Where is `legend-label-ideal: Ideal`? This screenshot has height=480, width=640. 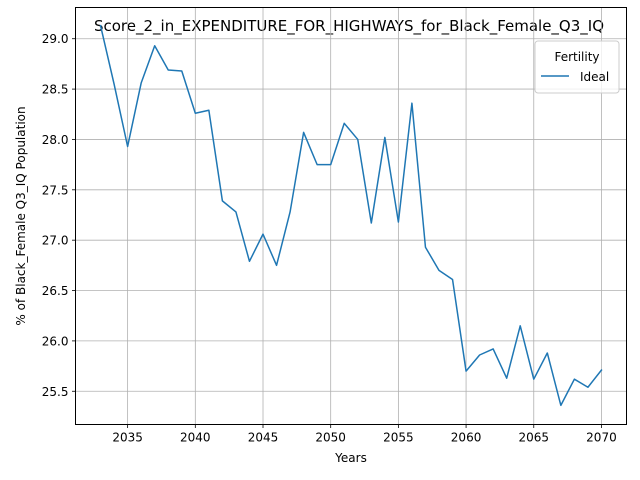
legend-label-ideal: Ideal is located at coordinates (594, 77).